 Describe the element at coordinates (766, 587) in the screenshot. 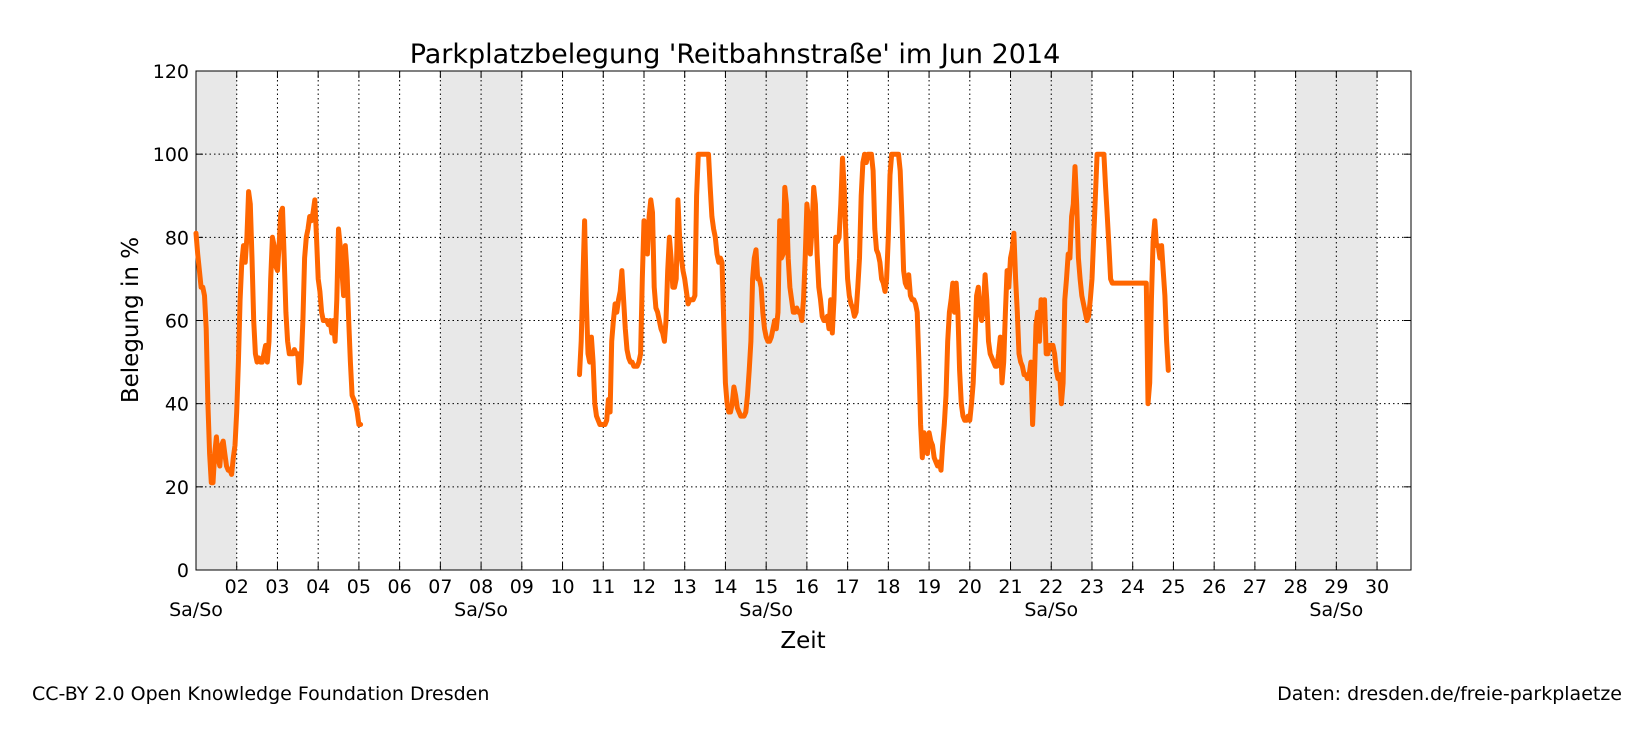

I see `x-tick-label: 15` at that location.